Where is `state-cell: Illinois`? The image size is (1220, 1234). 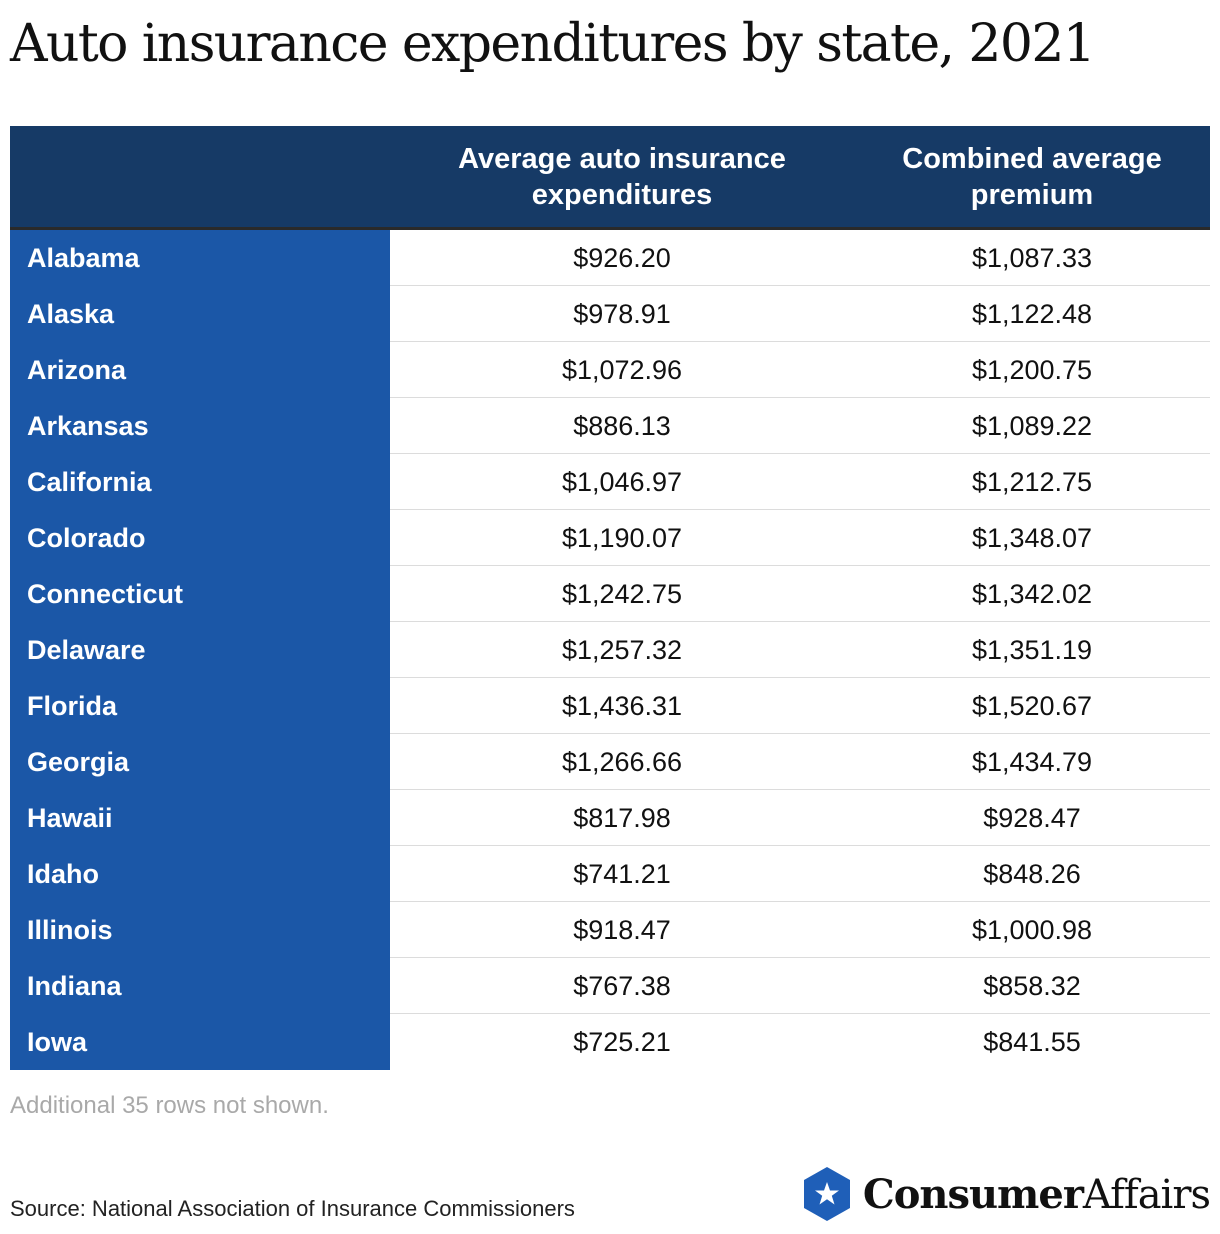
state-cell: Illinois is located at coordinates (200, 930).